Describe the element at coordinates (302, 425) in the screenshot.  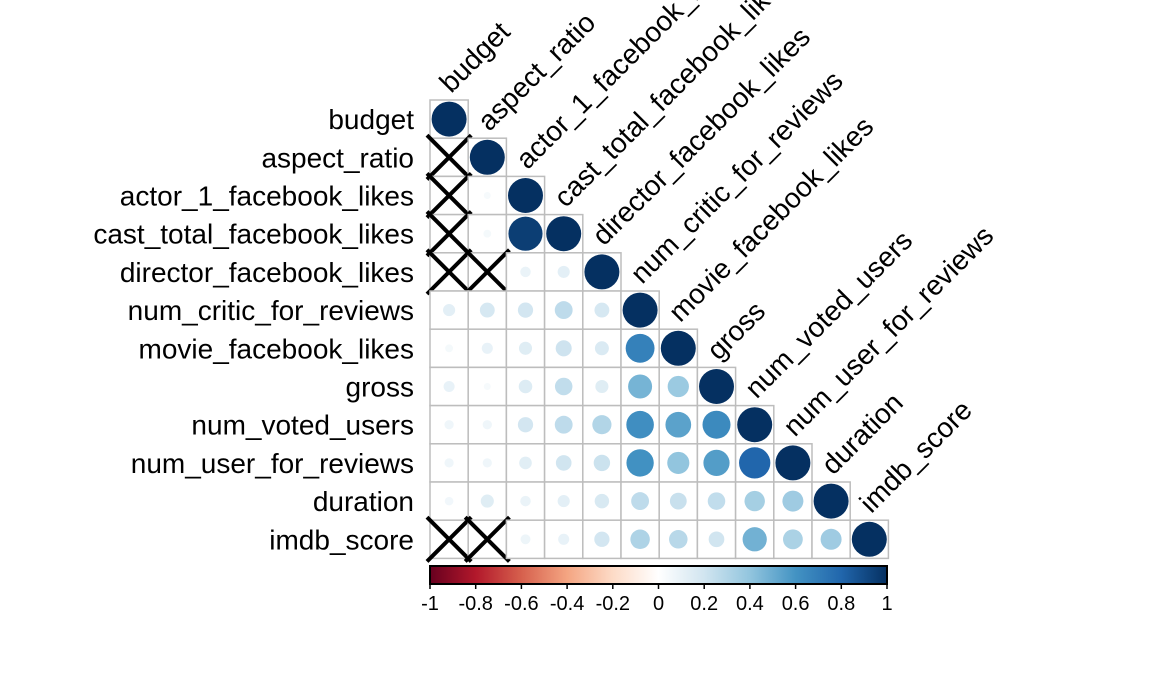
I see `row-label: num_voted_users` at that location.